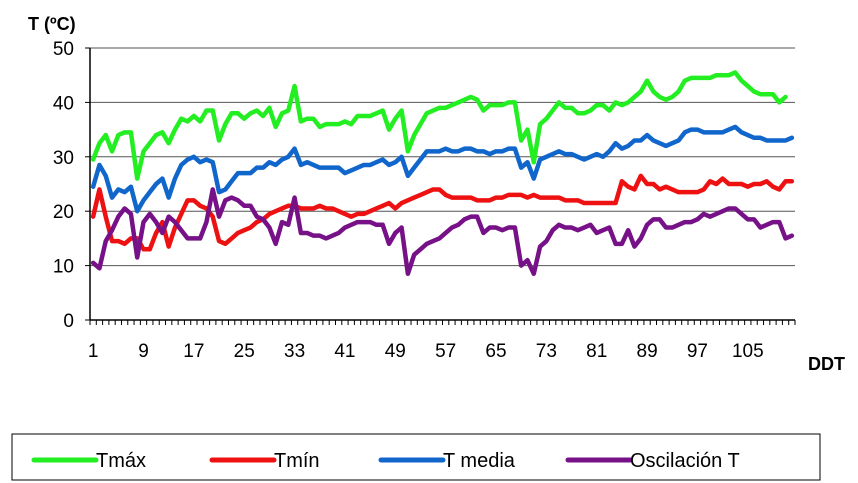 The image size is (858, 483). Describe the element at coordinates (495, 351) in the screenshot. I see `x-tick-label: 65` at that location.